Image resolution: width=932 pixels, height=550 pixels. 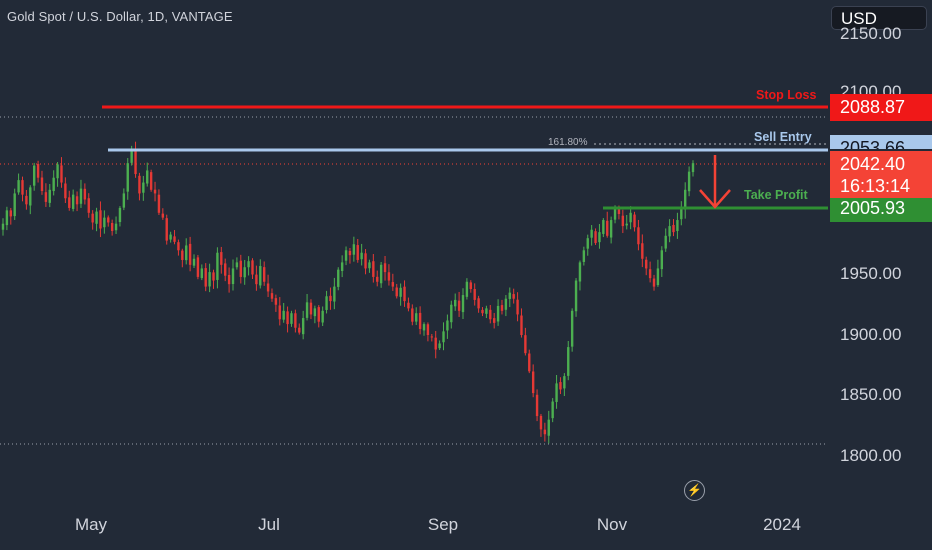 I want to click on x-tick-2024: 2024, so click(x=782, y=524).